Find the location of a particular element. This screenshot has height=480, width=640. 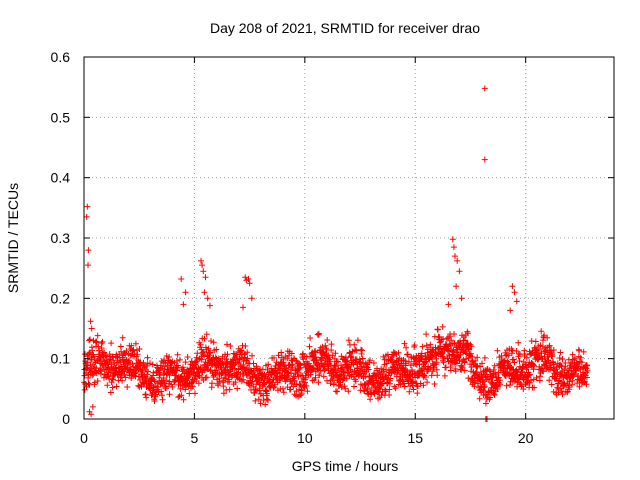

y-tick-label: 0.4 is located at coordinates (61, 178).